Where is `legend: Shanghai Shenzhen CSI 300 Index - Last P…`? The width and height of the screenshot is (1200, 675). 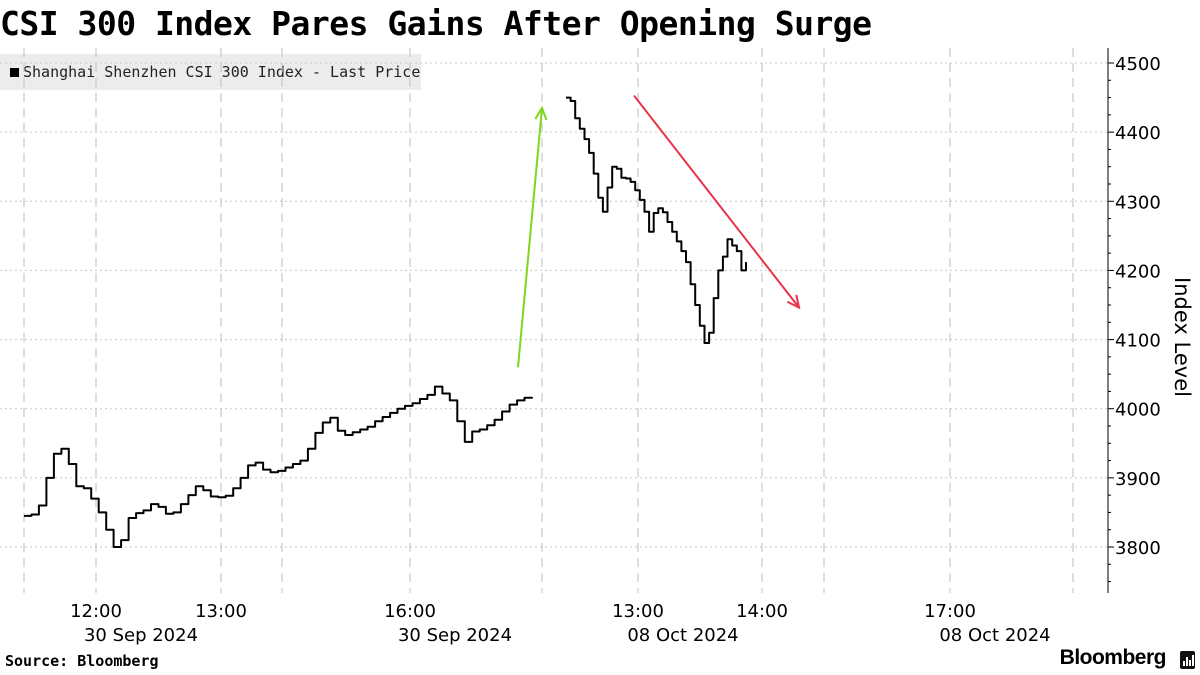 legend: Shanghai Shenzhen CSI 300 Index - Last P… is located at coordinates (210, 72).